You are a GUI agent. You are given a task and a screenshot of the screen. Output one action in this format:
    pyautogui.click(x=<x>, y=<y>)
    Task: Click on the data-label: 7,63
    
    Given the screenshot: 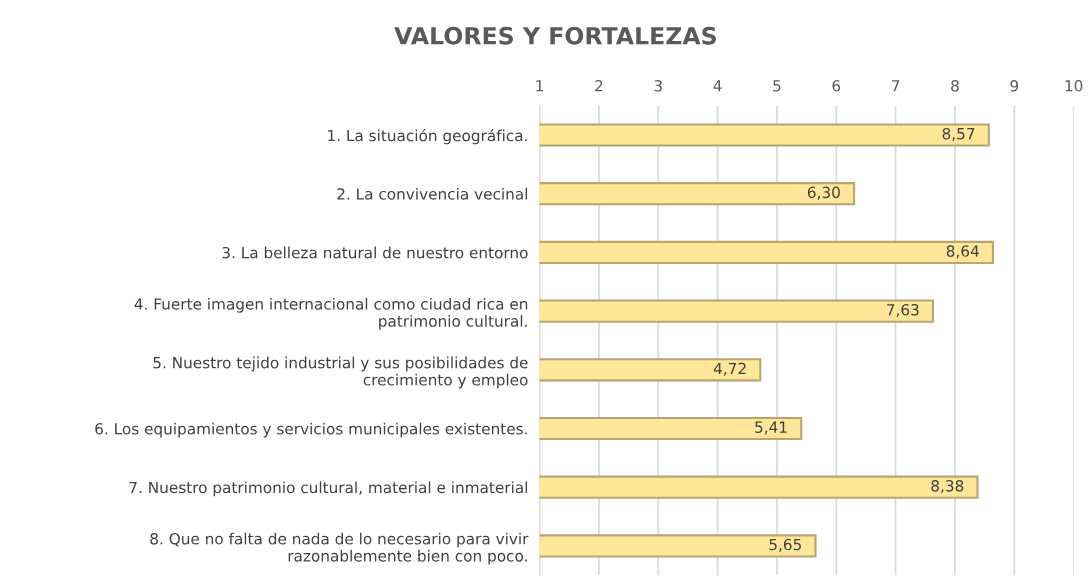 What is the action you would take?
    pyautogui.click(x=903, y=310)
    